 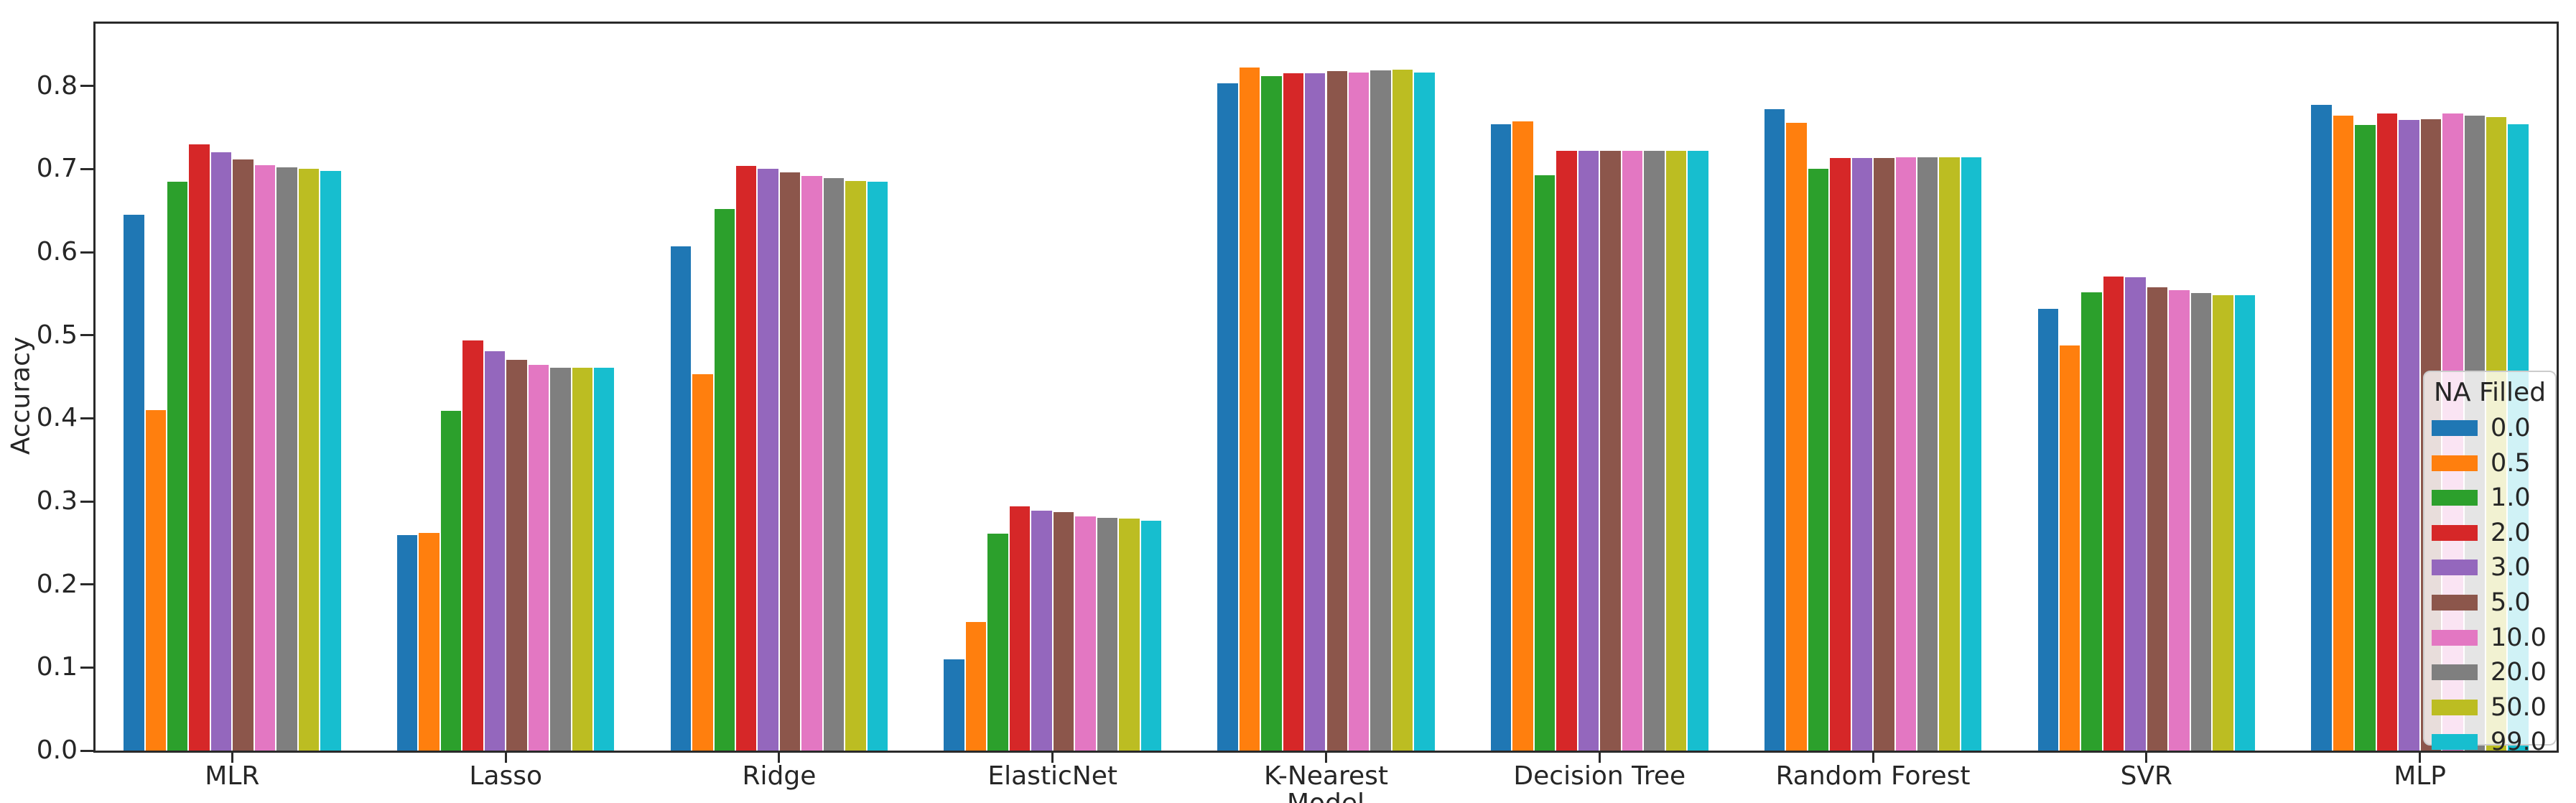 What do you see at coordinates (2519, 637) in the screenshot?
I see `legend-label: 10.0` at bounding box center [2519, 637].